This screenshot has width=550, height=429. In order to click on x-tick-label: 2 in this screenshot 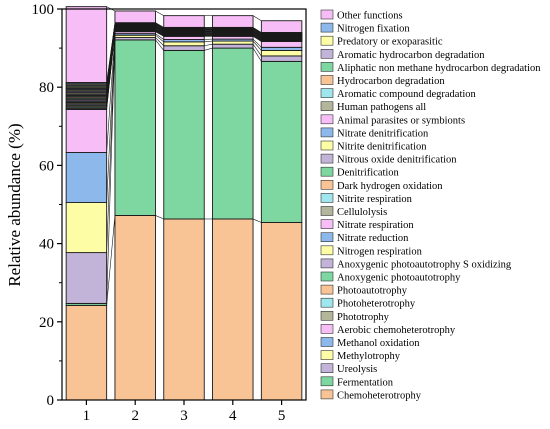, I will do `click(135, 416)`.